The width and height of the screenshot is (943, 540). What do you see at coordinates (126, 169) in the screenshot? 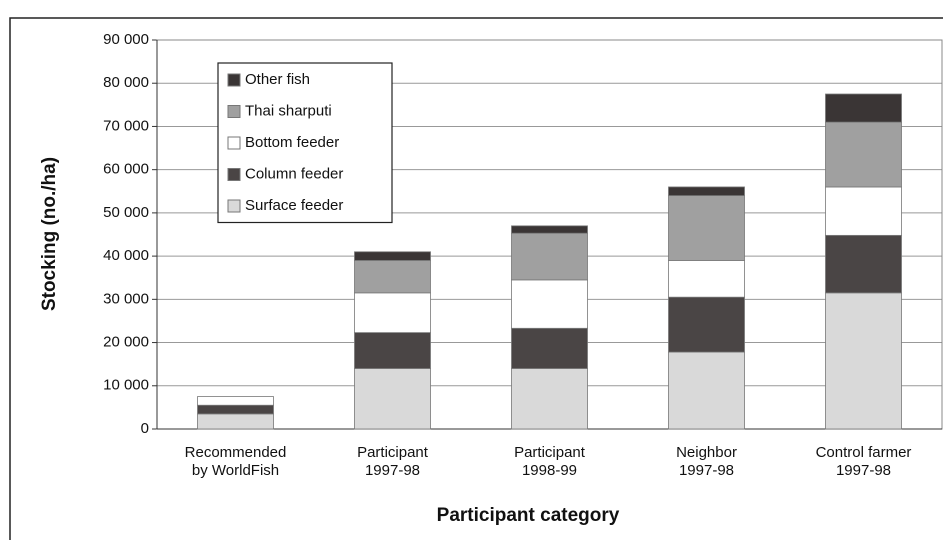
I see `y-tick-label: 60 000` at bounding box center [126, 169].